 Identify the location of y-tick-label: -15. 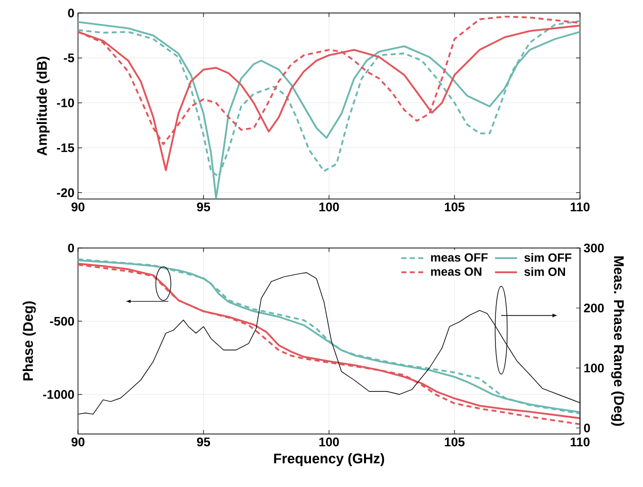
(65, 147).